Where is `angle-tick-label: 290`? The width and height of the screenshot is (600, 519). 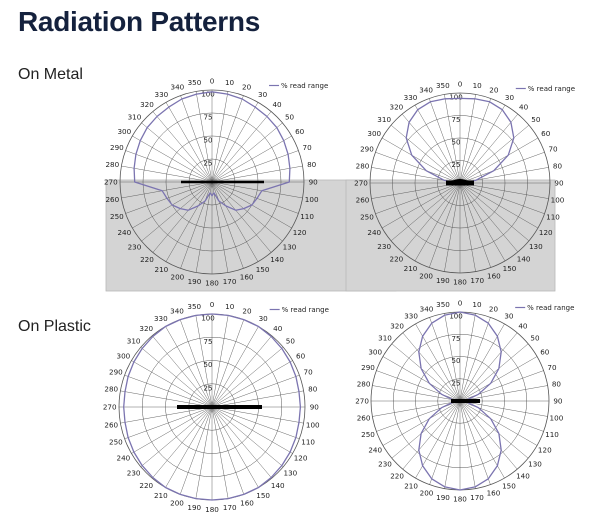 angle-tick-label: 290 is located at coordinates (116, 372).